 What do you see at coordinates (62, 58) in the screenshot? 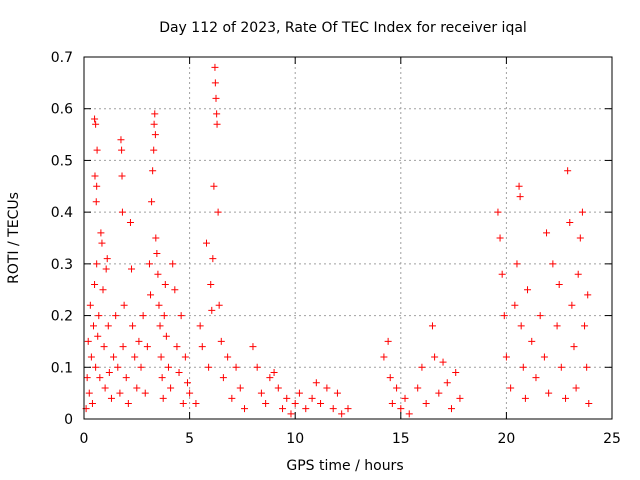
I see `y-tick-label: 0.7` at bounding box center [62, 58].